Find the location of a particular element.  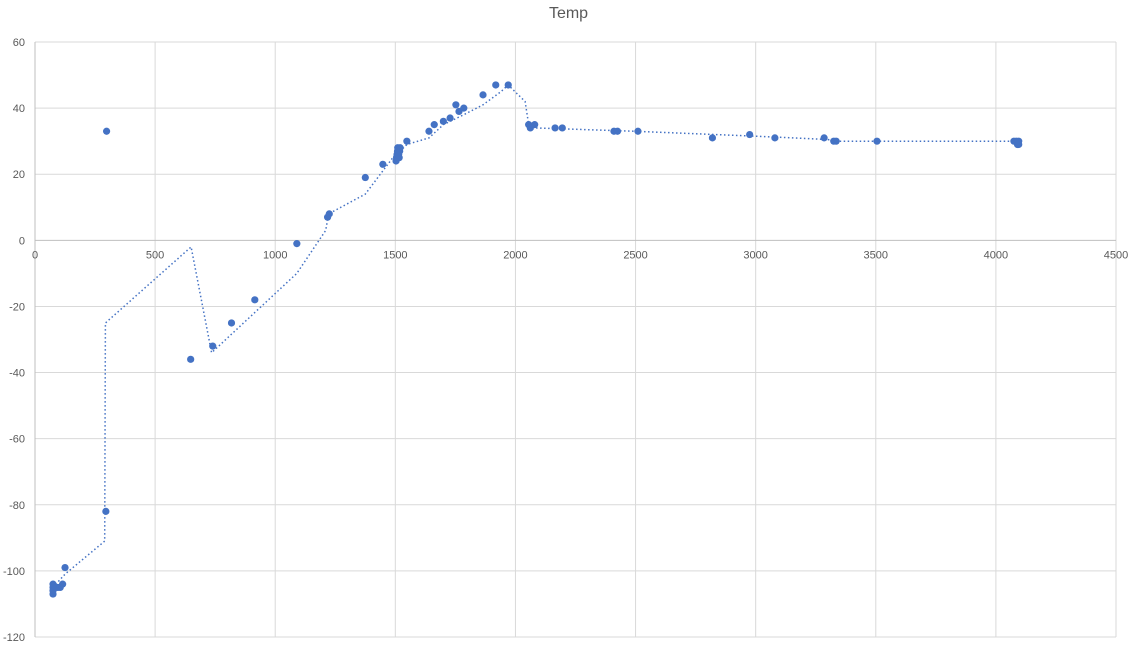

y-tick-label: -100 is located at coordinates (14, 572).